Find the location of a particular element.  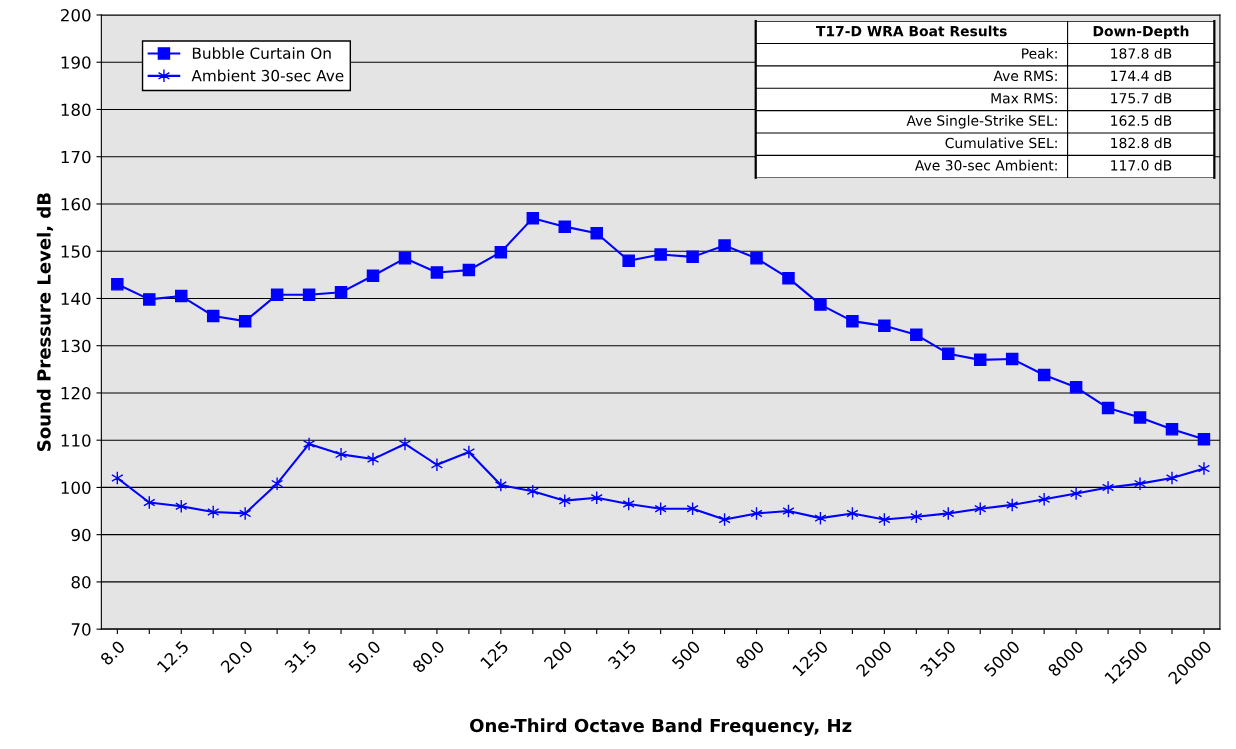

annotation: Cumulative SEL: is located at coordinates (1001, 143).